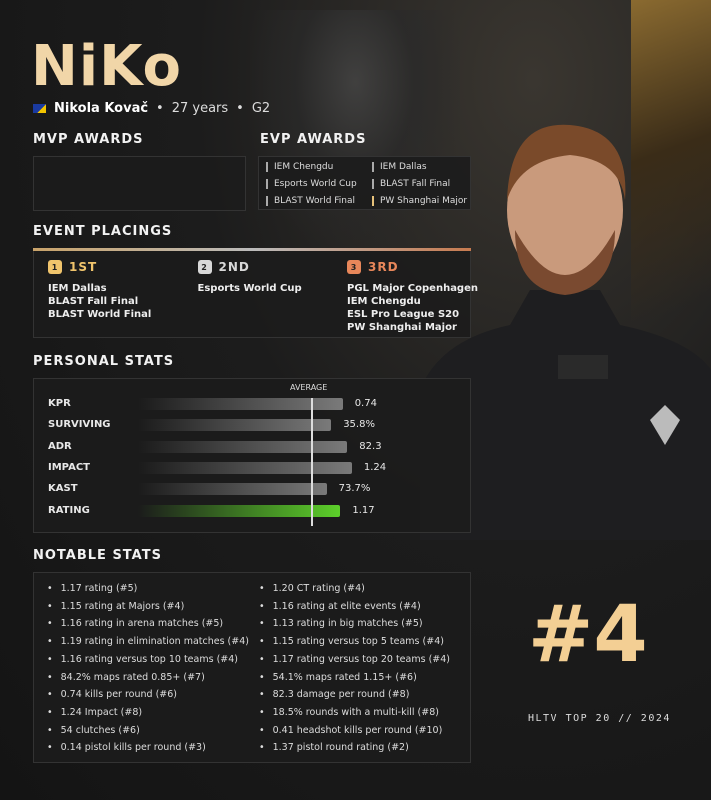  I want to click on player-age: 27 years, so click(200, 108).